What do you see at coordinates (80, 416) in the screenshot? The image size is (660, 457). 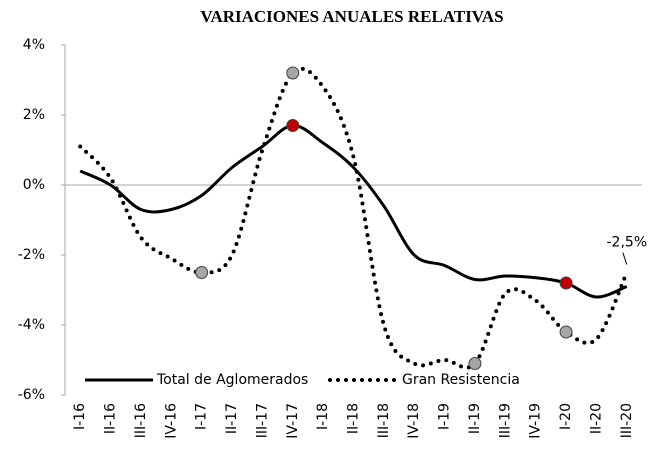 I see `x-tick-label: I-16` at bounding box center [80, 416].